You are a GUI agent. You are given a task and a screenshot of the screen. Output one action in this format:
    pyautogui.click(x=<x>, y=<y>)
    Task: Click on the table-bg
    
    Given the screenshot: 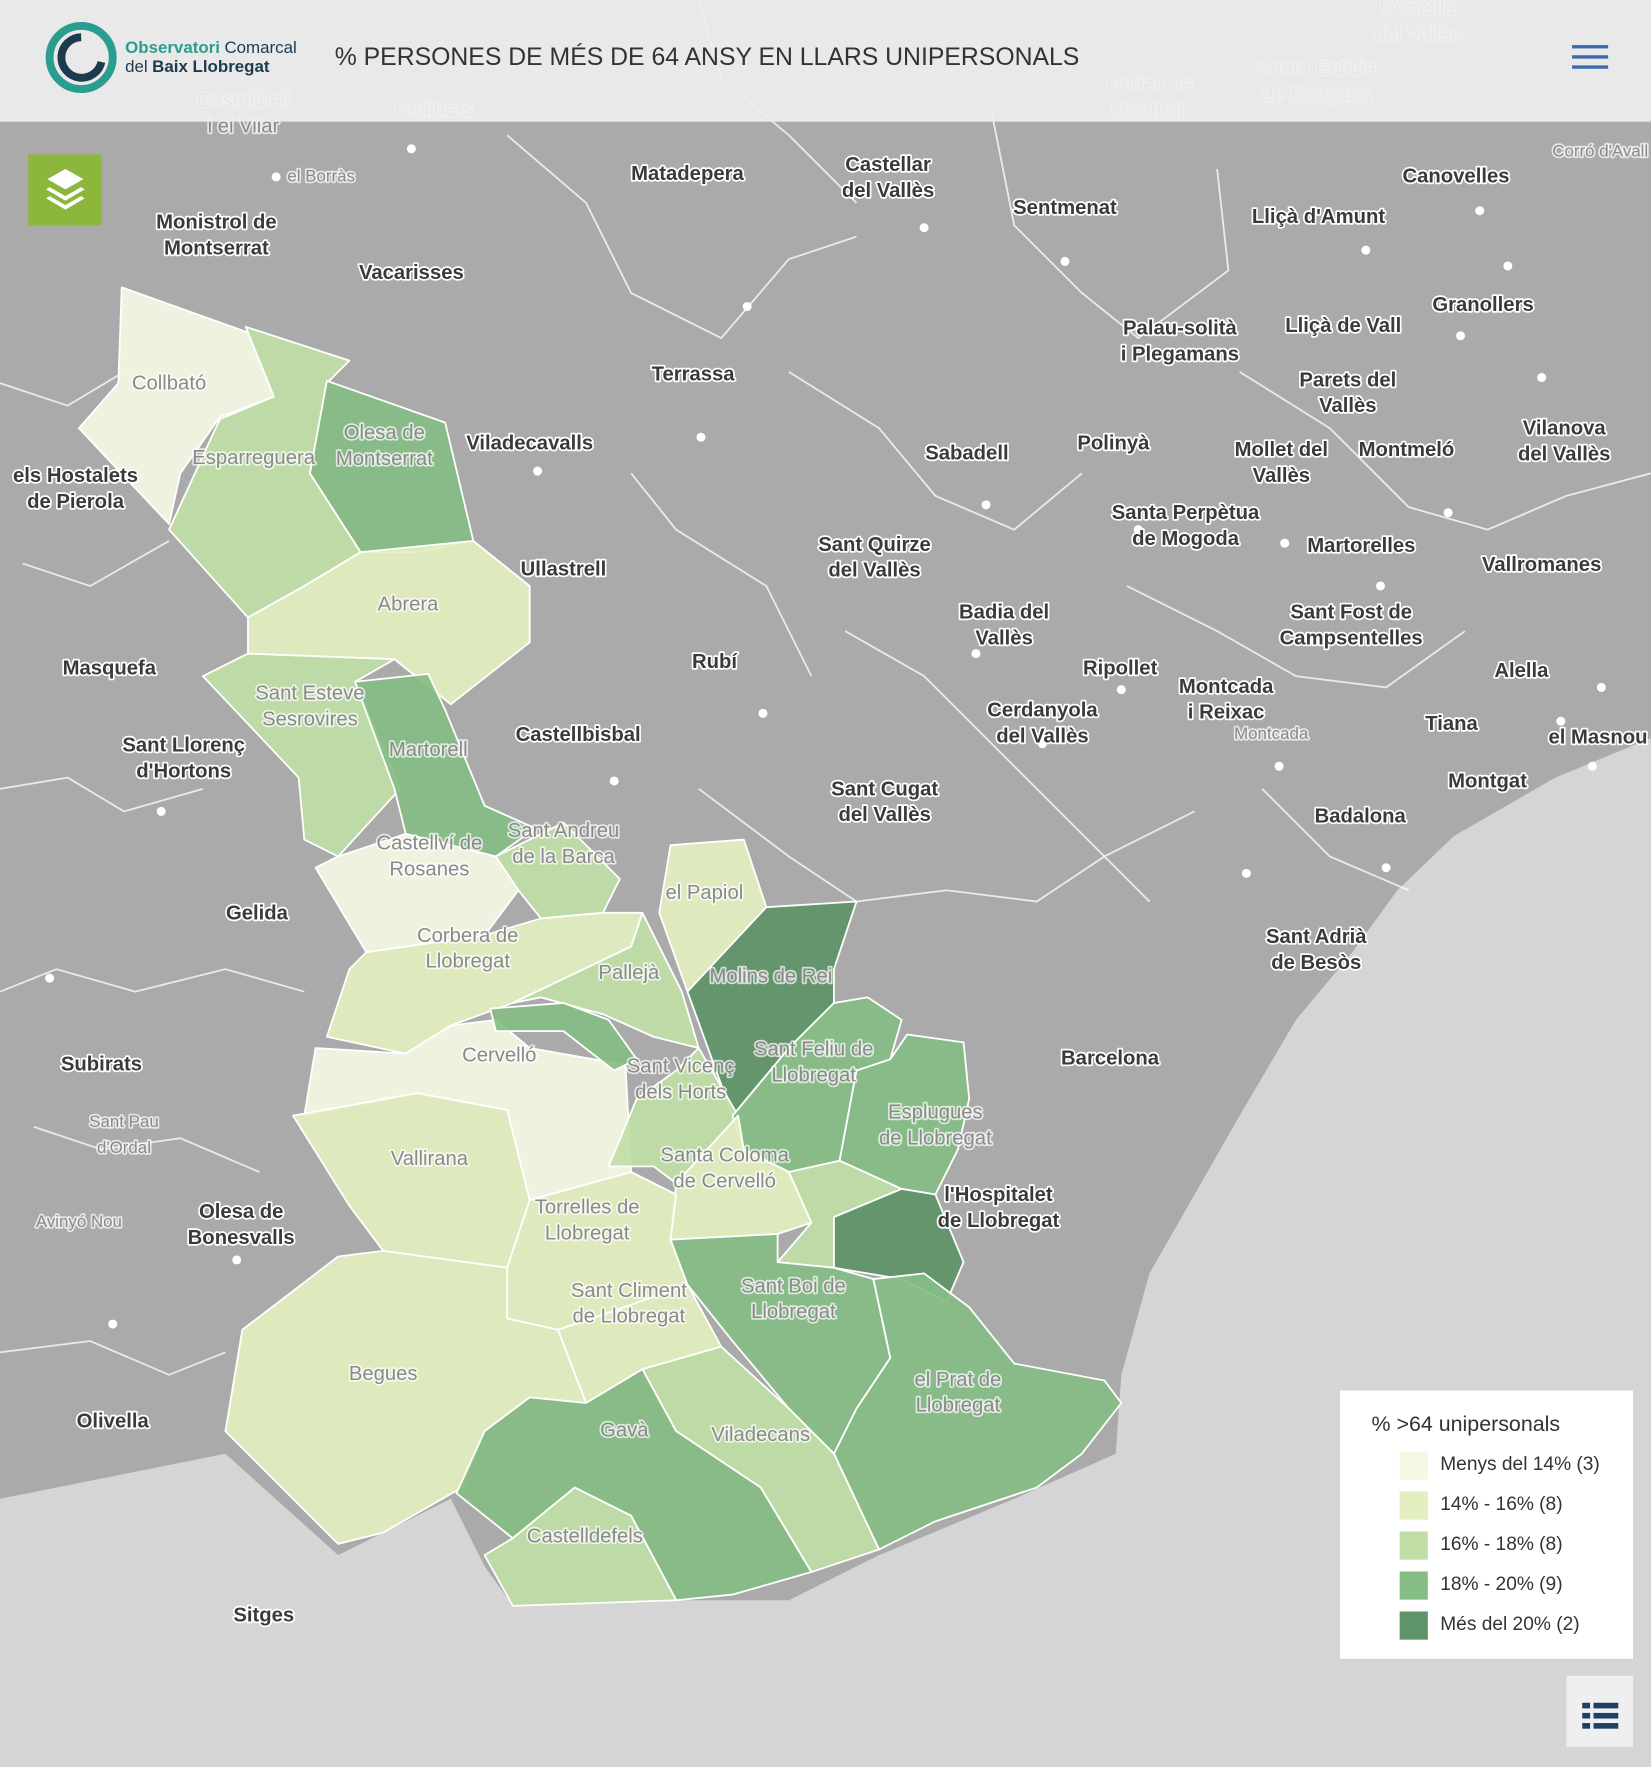 What is the action you would take?
    pyautogui.click(x=1599, y=1711)
    